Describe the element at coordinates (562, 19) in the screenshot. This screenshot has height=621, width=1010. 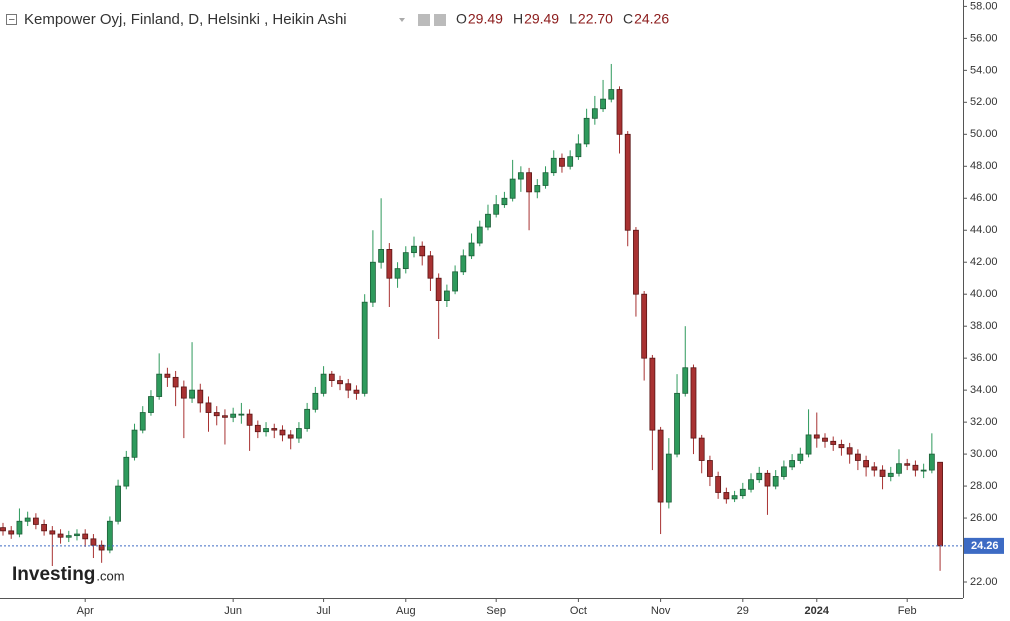
I see `ohlc-legend: O 29.49 H 29.49 L 22.70 C 24.26` at that location.